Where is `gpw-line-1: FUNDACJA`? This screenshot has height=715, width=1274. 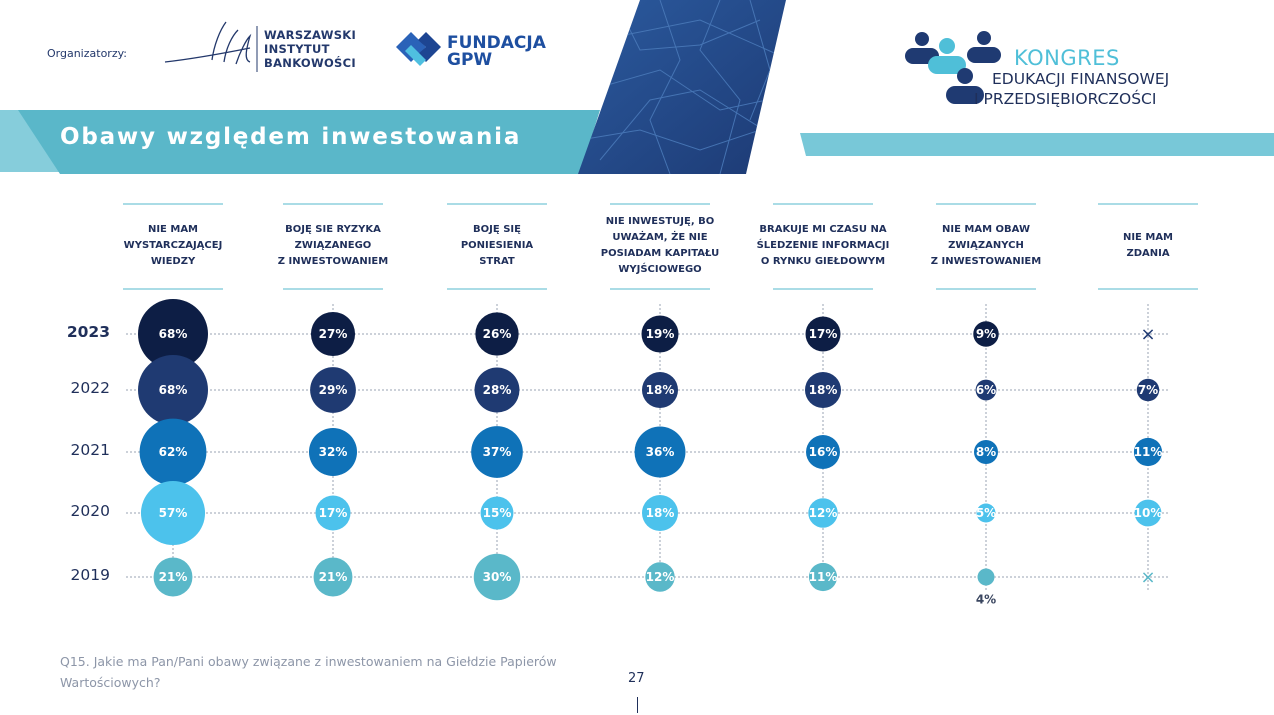 gpw-line-1: FUNDACJA is located at coordinates (496, 43).